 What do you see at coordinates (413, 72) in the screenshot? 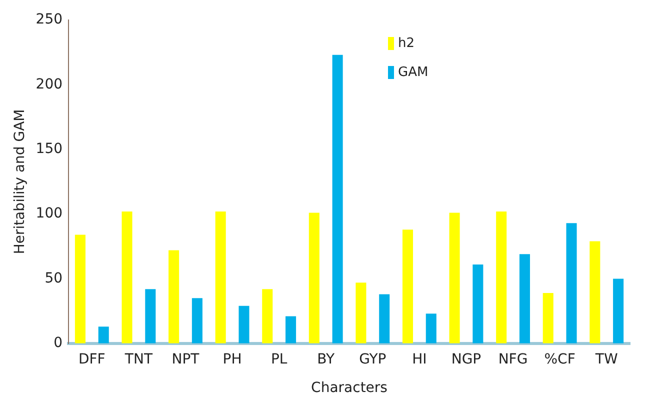
I see `legend-label: GAM` at bounding box center [413, 72].